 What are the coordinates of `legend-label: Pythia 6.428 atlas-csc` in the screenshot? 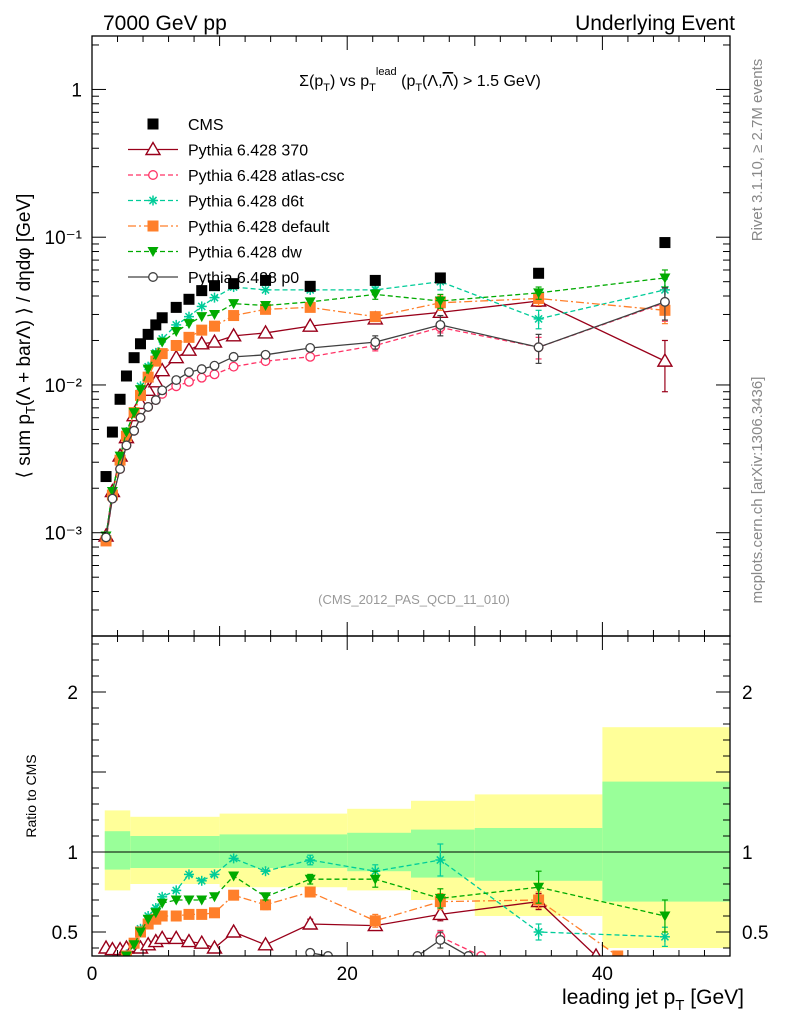 It's located at (266, 176).